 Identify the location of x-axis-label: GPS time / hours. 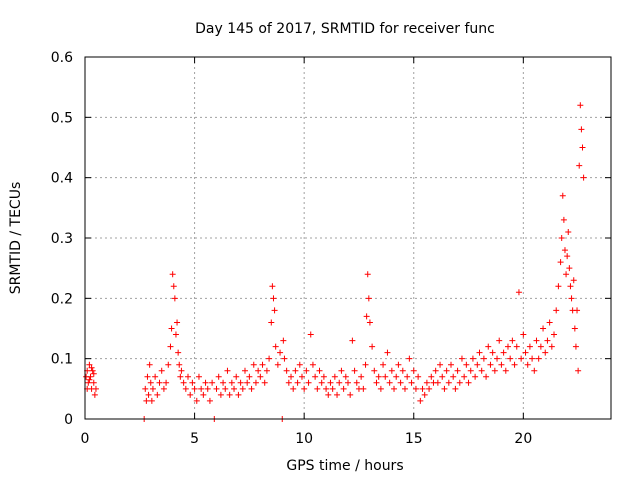
(344, 466).